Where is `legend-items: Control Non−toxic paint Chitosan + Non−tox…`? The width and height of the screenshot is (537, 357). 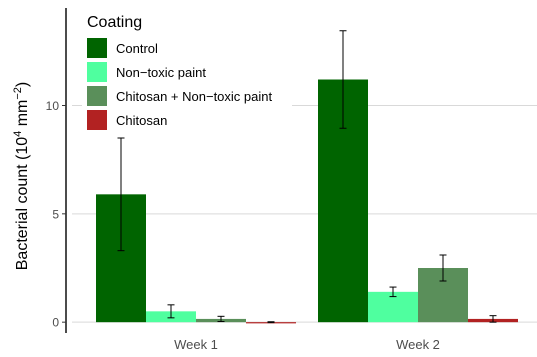 legend-items: Control Non−toxic paint Chitosan + Non−tox… is located at coordinates (179, 84).